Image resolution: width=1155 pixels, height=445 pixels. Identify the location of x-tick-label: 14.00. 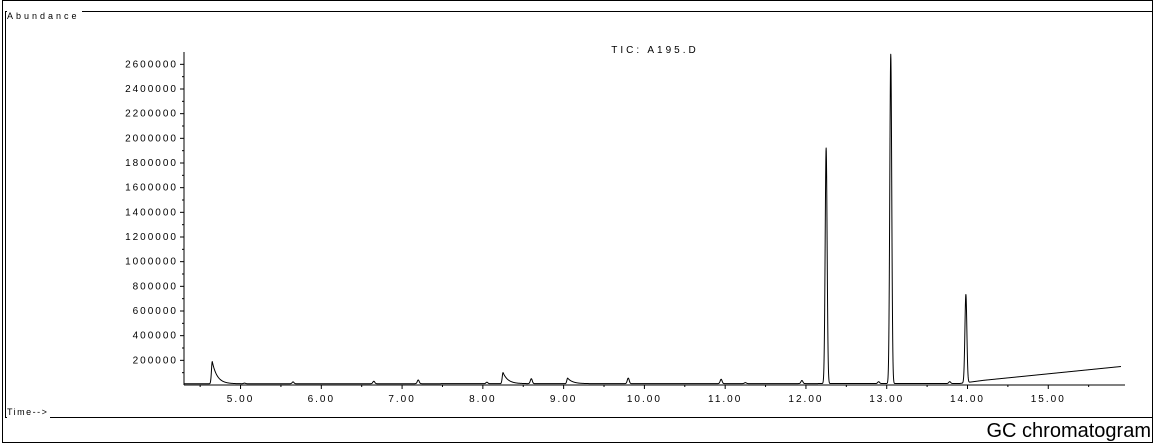
(967, 399).